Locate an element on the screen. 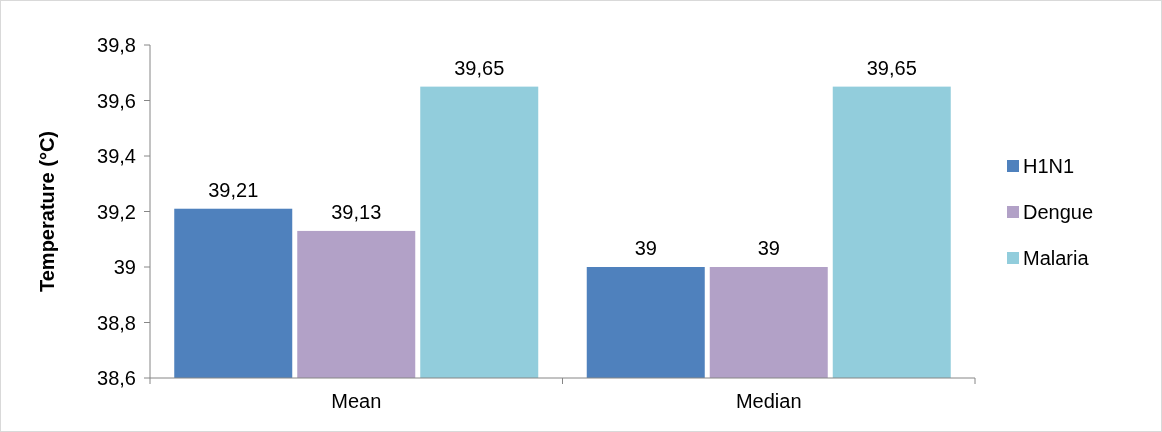 Image resolution: width=1162 pixels, height=432 pixels. y-tick-label: 39 is located at coordinates (124, 267).